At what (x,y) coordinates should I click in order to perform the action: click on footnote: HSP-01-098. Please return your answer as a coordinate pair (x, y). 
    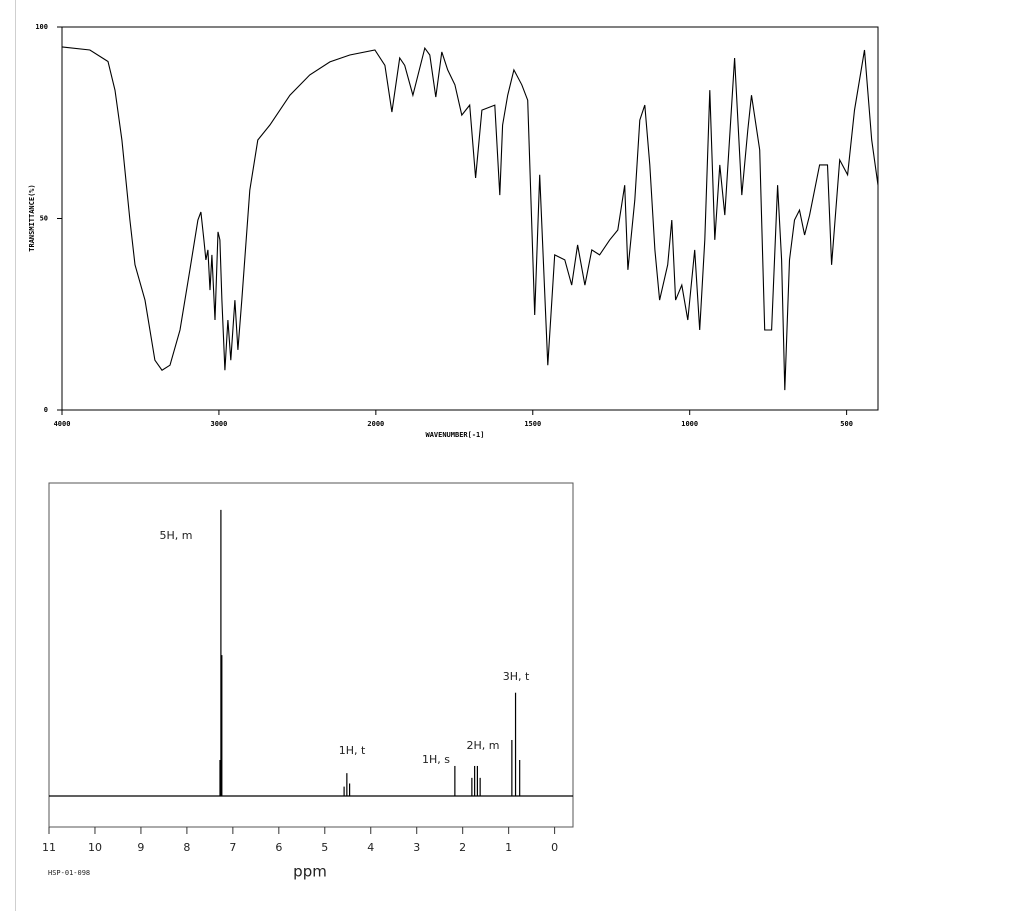
    Looking at the image, I should click on (69, 873).